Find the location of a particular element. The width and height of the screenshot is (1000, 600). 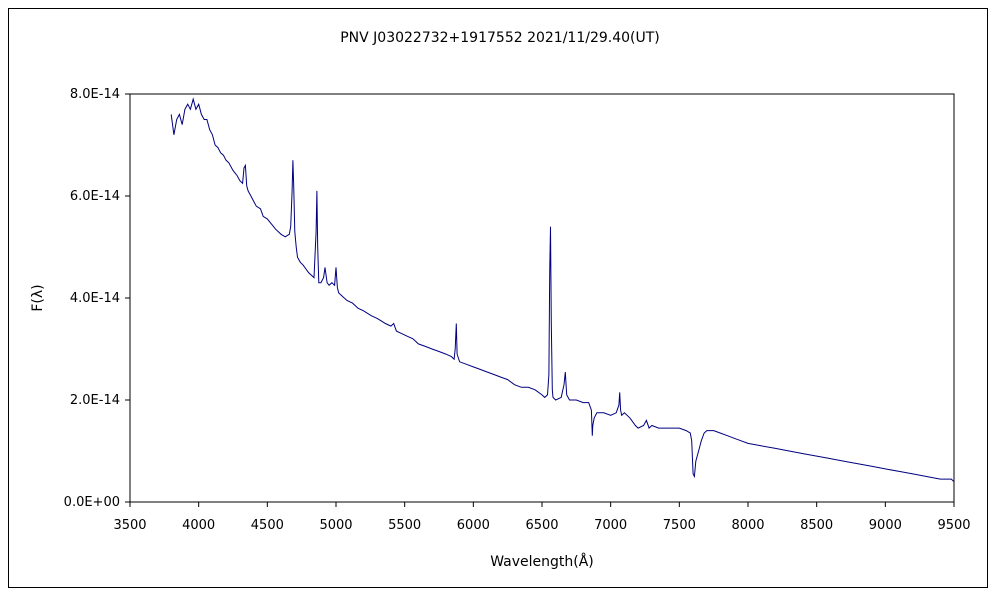

y-axis-label: F(λ) is located at coordinates (38, 297).